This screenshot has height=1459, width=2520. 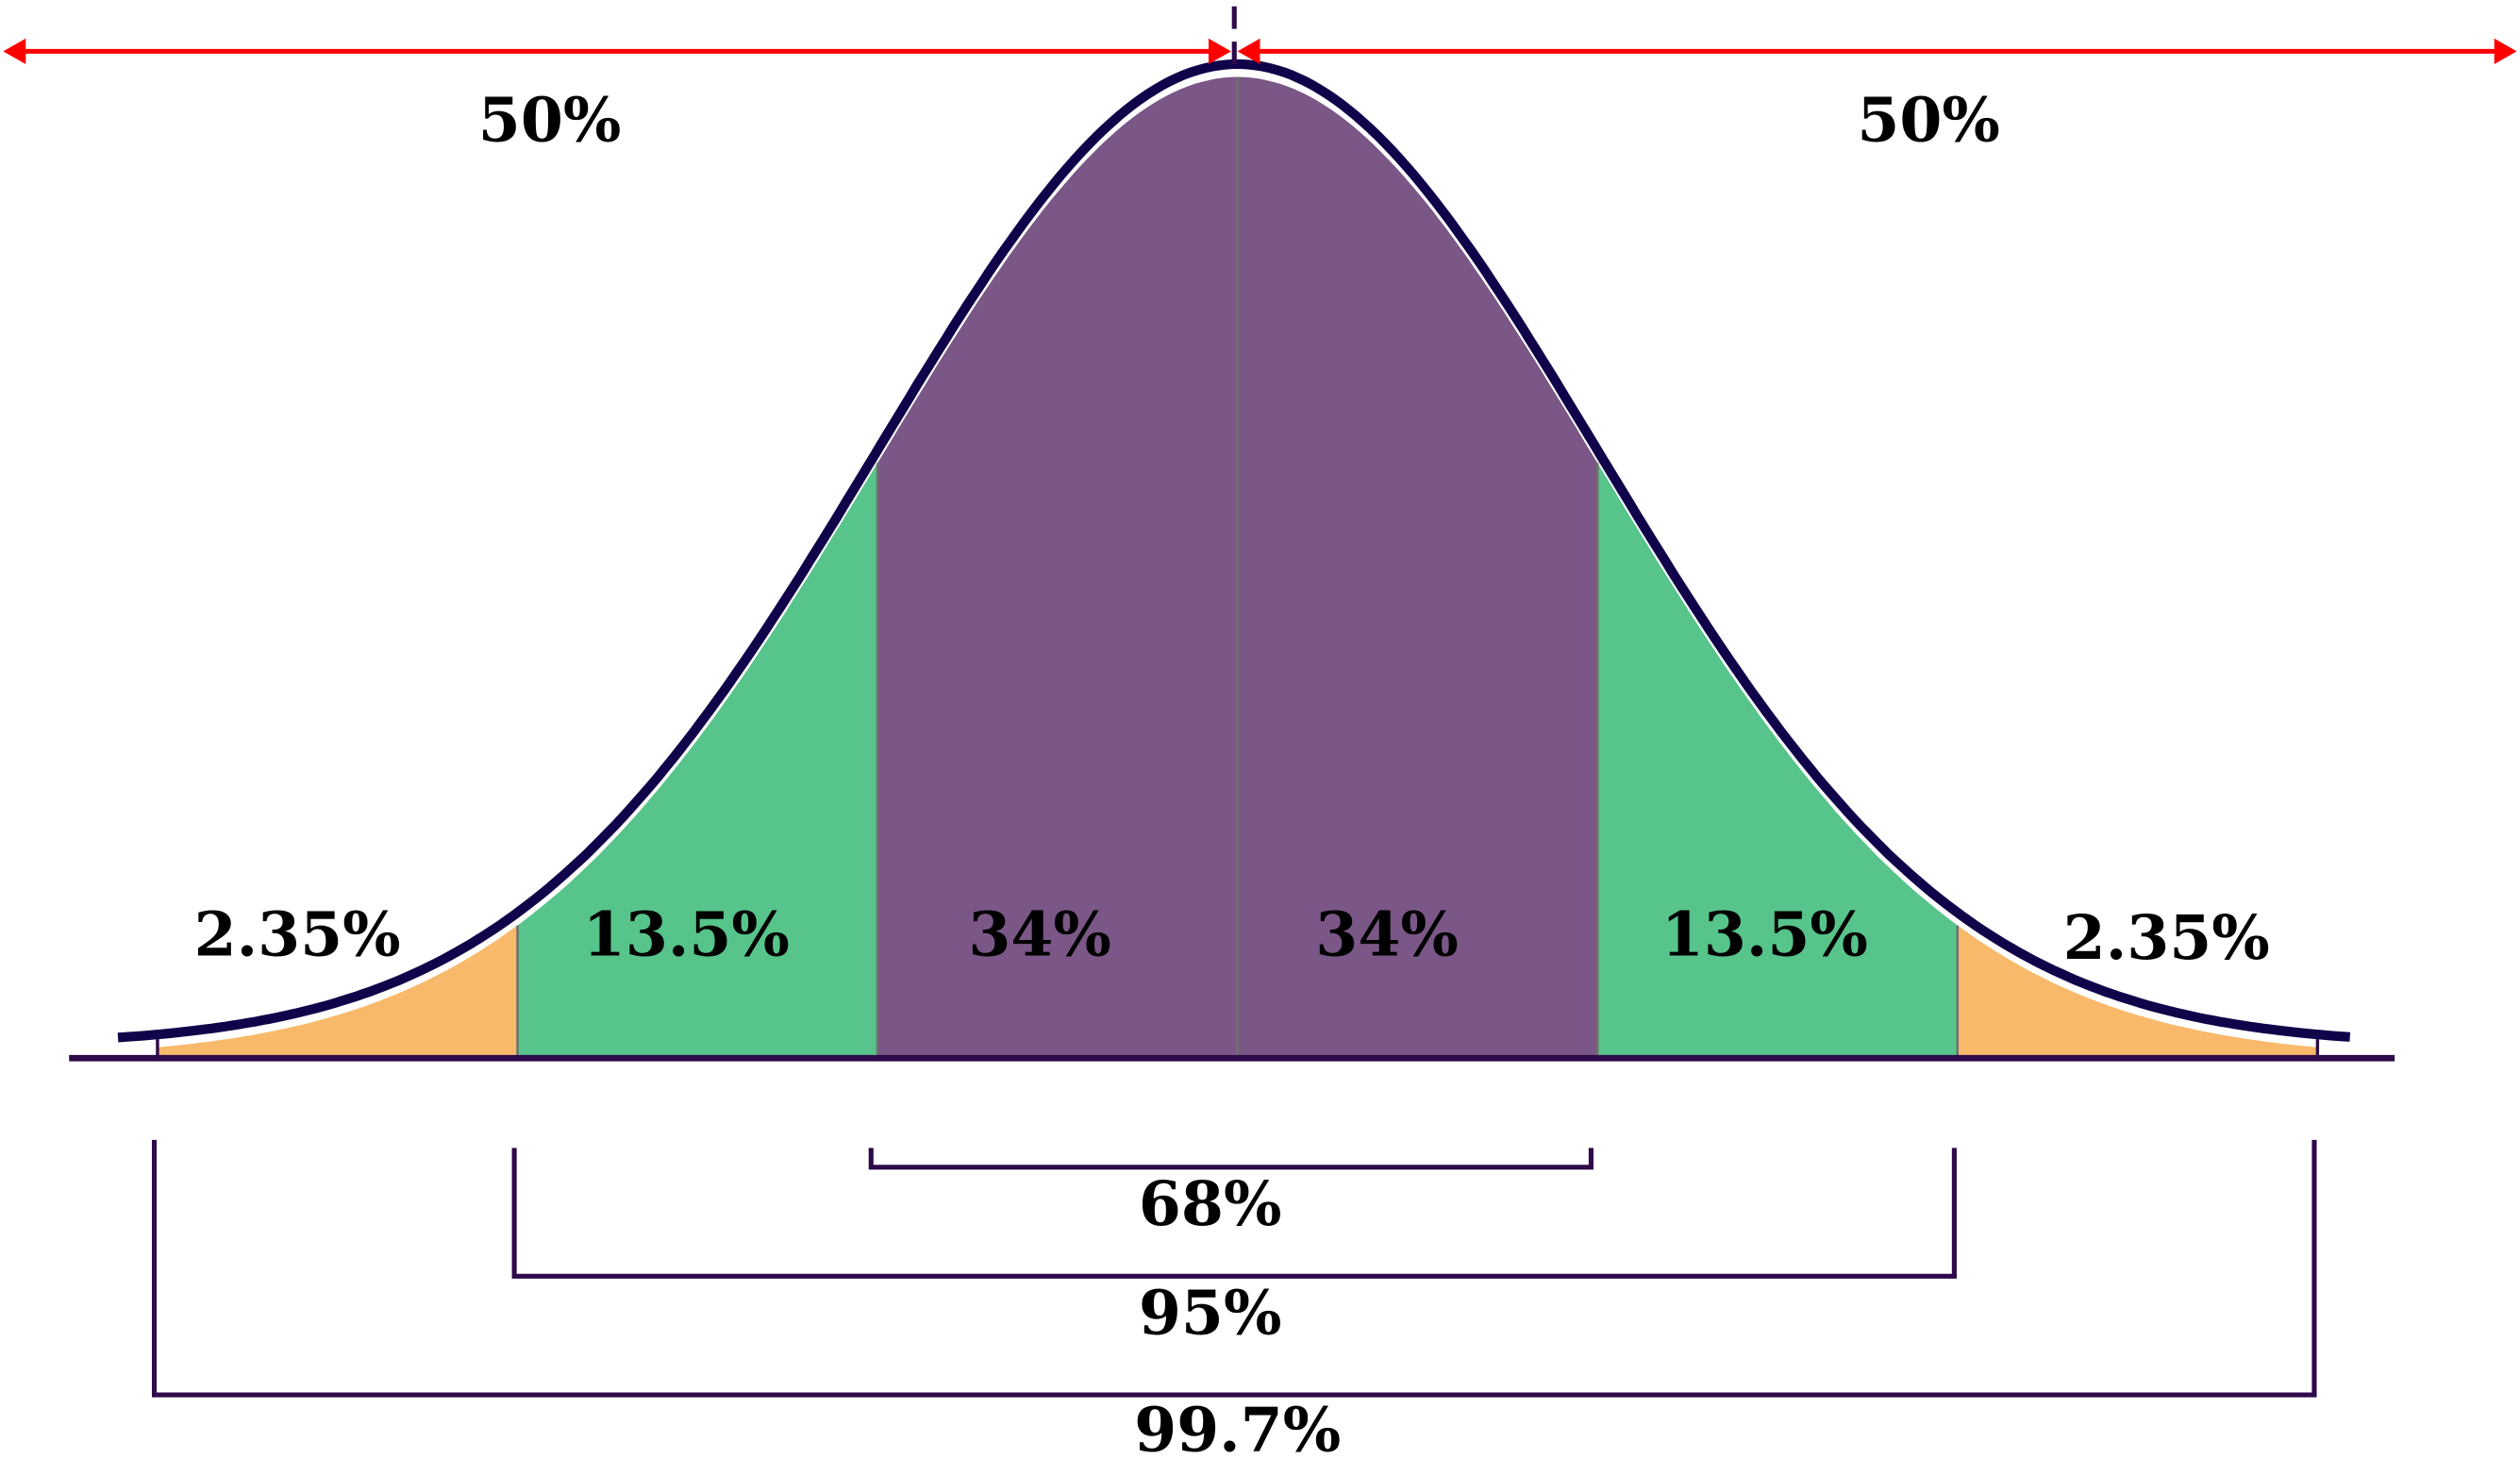 What do you see at coordinates (550, 121) in the screenshot?
I see `half-label-left: 50%` at bounding box center [550, 121].